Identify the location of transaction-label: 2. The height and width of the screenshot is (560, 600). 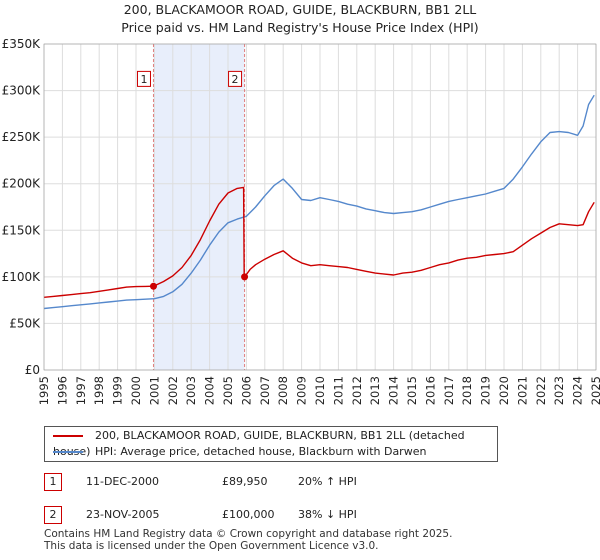
(235, 79).